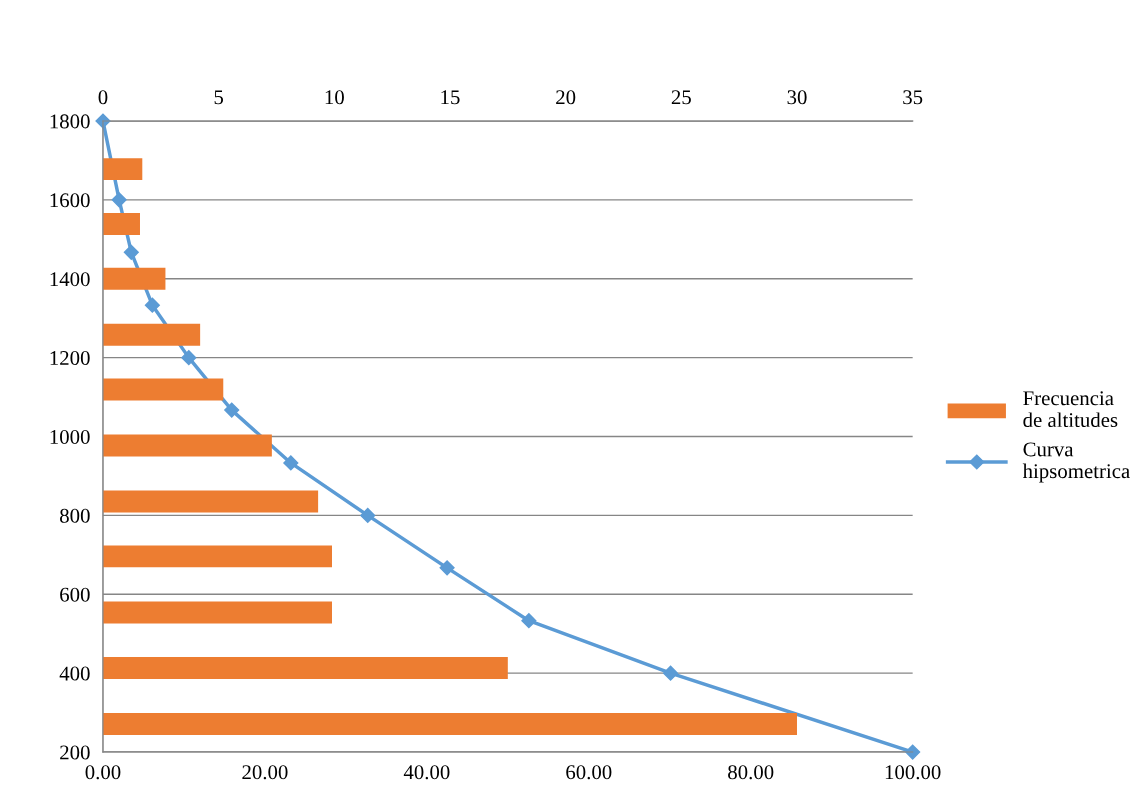 The image size is (1148, 805). Describe the element at coordinates (450, 97) in the screenshot. I see `x2-tick-label: 15` at that location.